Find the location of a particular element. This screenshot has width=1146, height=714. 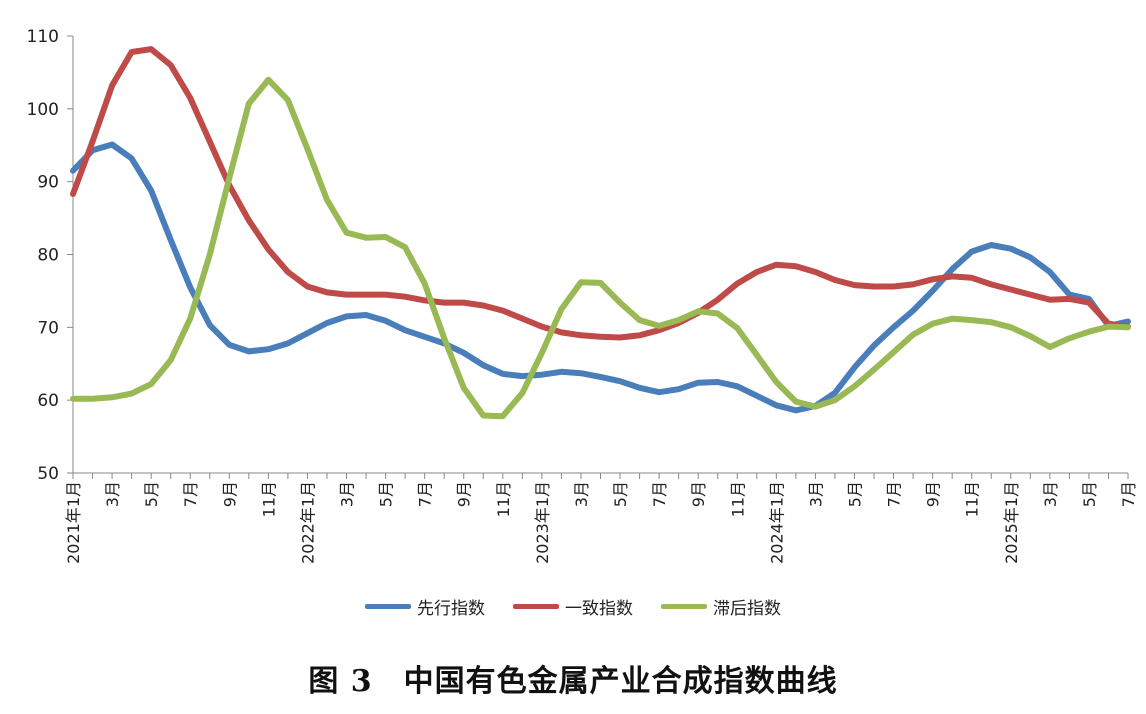

legend-swatch-leading is located at coordinates (388, 606).